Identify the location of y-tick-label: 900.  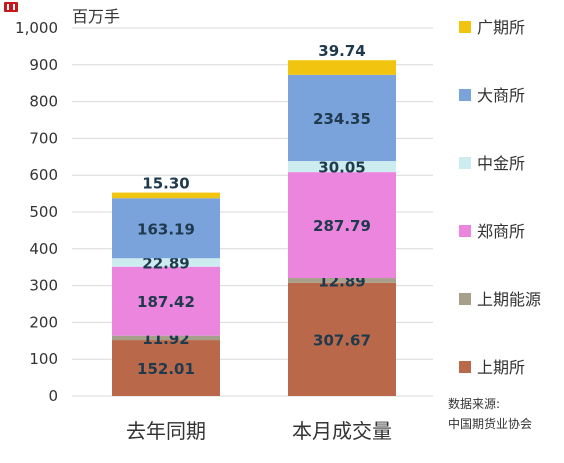
(43, 65).